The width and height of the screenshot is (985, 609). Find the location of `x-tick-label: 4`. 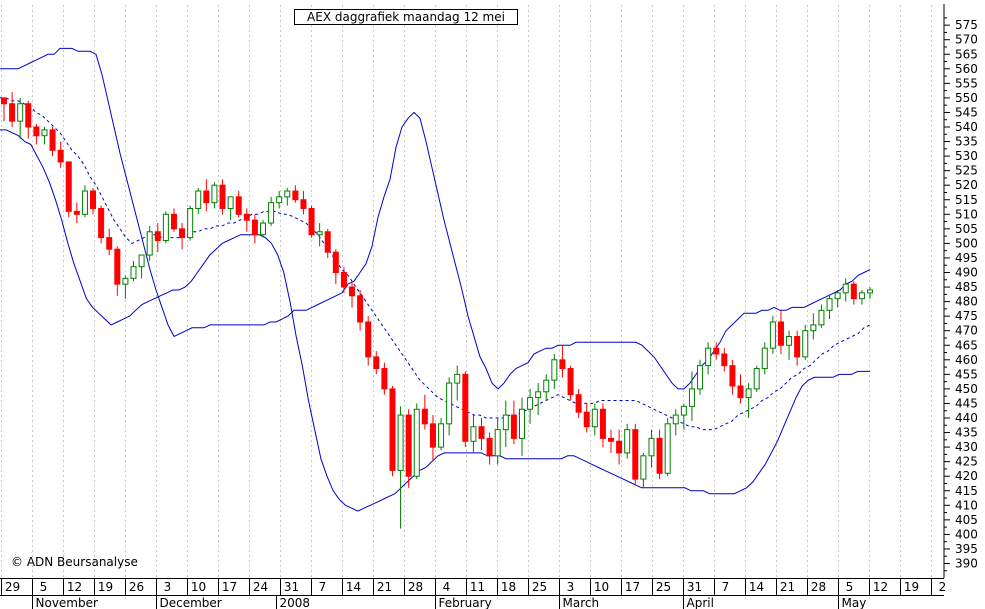

x-tick-label: 4 is located at coordinates (447, 587).